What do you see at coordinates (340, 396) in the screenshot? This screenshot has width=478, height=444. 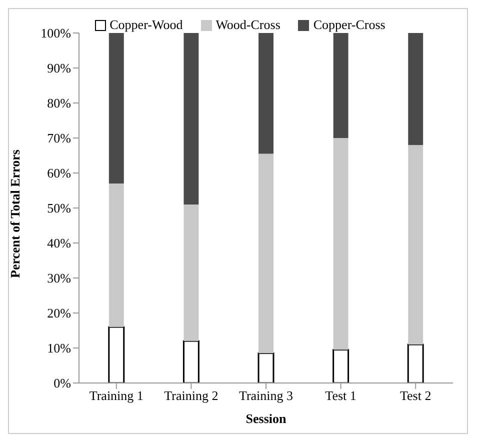 I see `x-tick-label: Test 1` at bounding box center [340, 396].